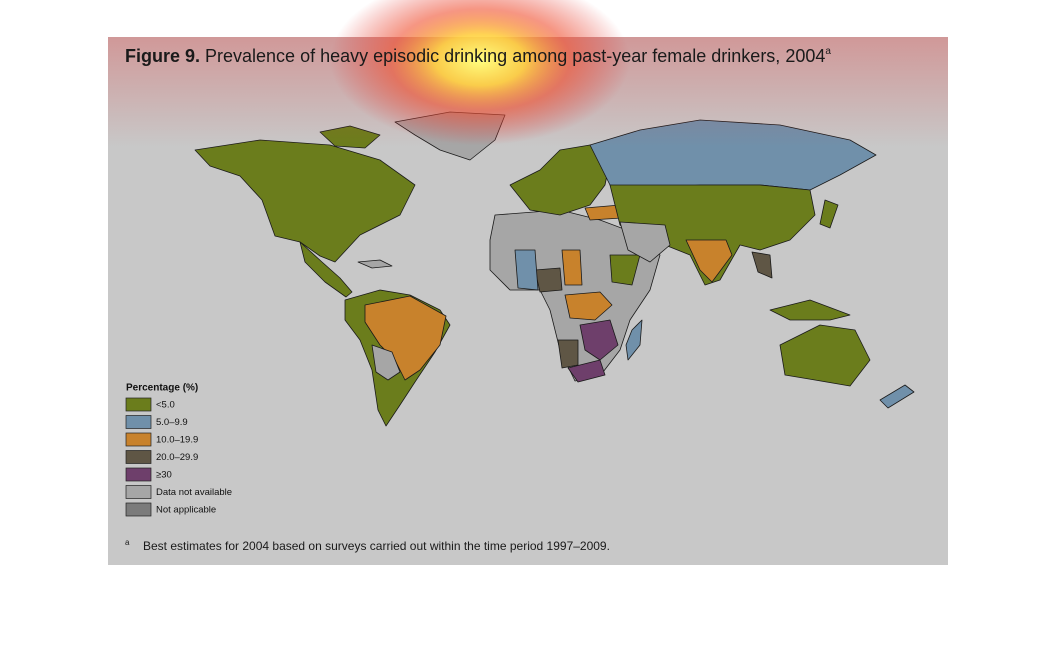 The width and height of the screenshot is (1058, 665). Describe the element at coordinates (127, 542) in the screenshot. I see `footnote-marker: a` at that location.